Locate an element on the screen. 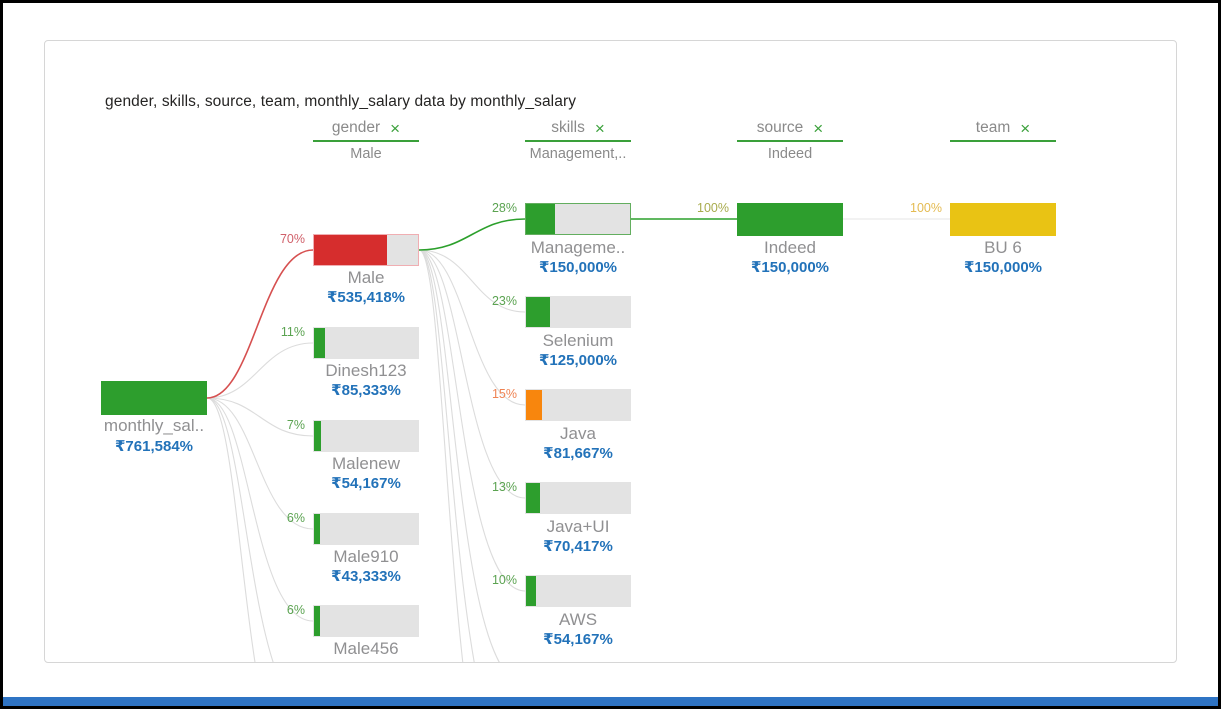 This screenshot has height=709, width=1221. node-percent: 23% is located at coordinates (504, 301).